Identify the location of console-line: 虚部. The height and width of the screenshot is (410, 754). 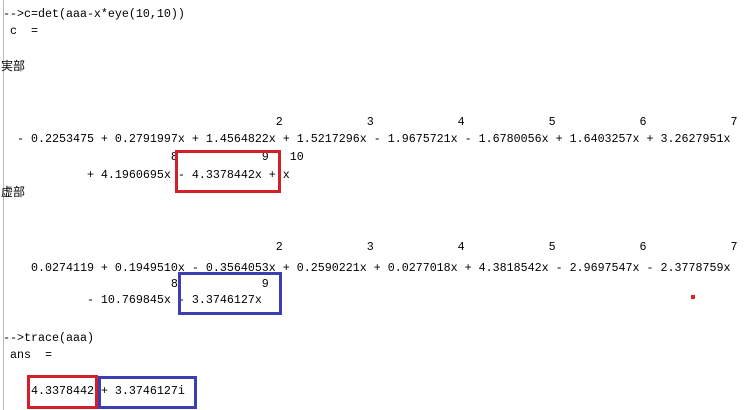
(13, 192).